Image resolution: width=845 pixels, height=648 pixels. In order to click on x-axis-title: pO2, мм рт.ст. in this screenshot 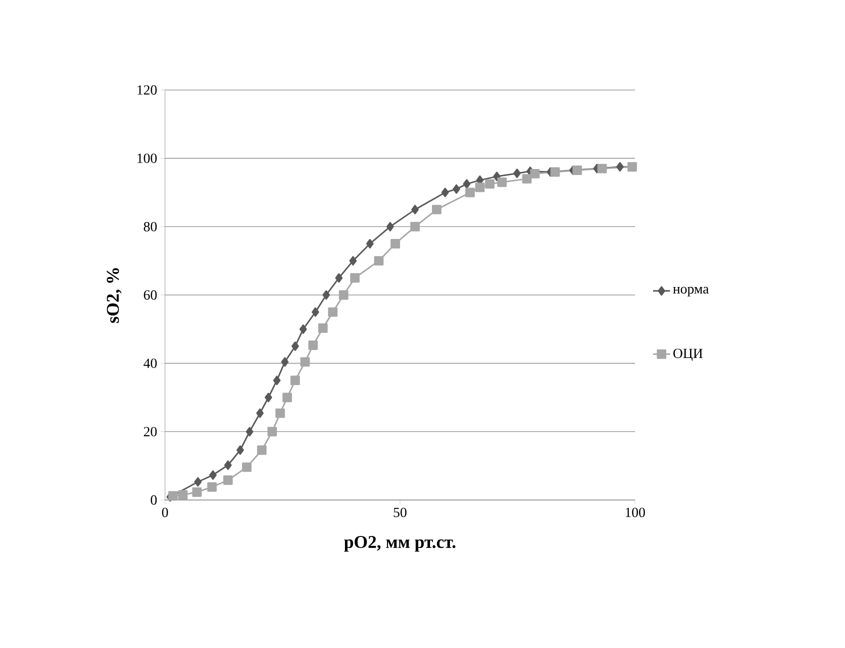, I will do `click(400, 544)`.